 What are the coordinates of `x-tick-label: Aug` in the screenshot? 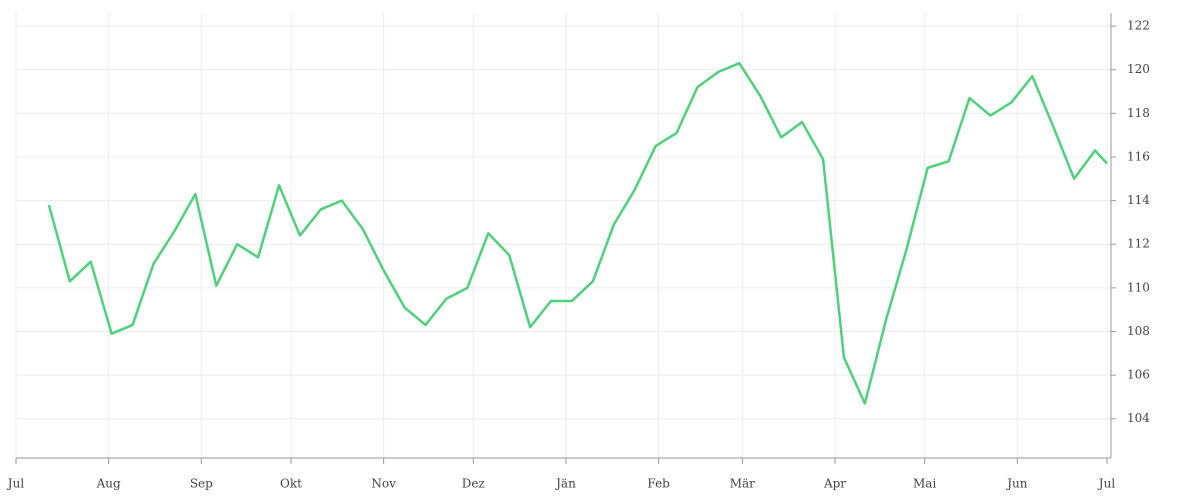 It's located at (108, 484).